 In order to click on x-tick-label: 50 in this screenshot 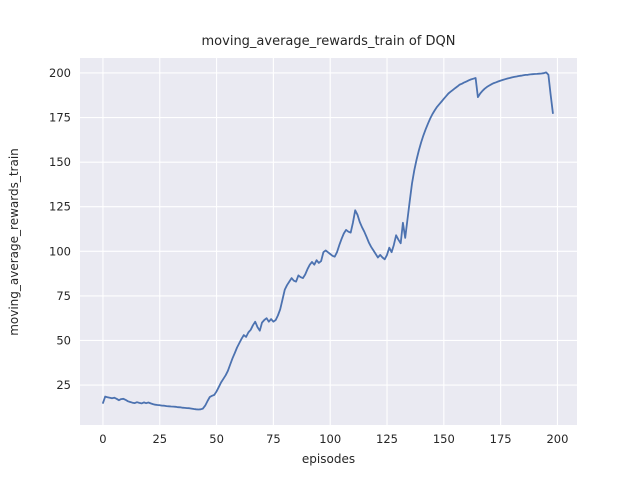, I will do `click(216, 439)`.